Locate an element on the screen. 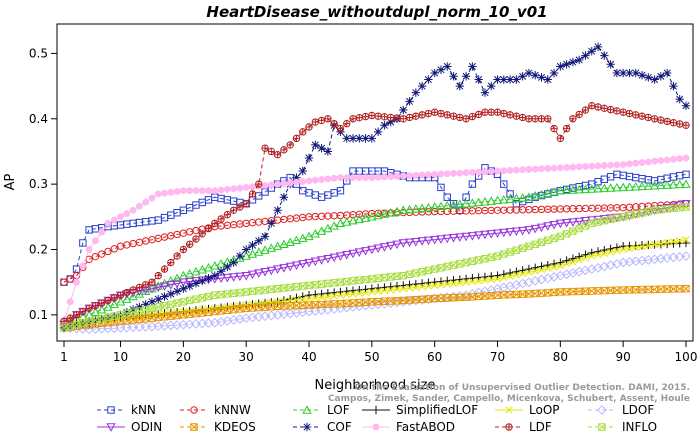 This screenshot has height=434, width=698. series-kdeos is located at coordinates (375, 308).